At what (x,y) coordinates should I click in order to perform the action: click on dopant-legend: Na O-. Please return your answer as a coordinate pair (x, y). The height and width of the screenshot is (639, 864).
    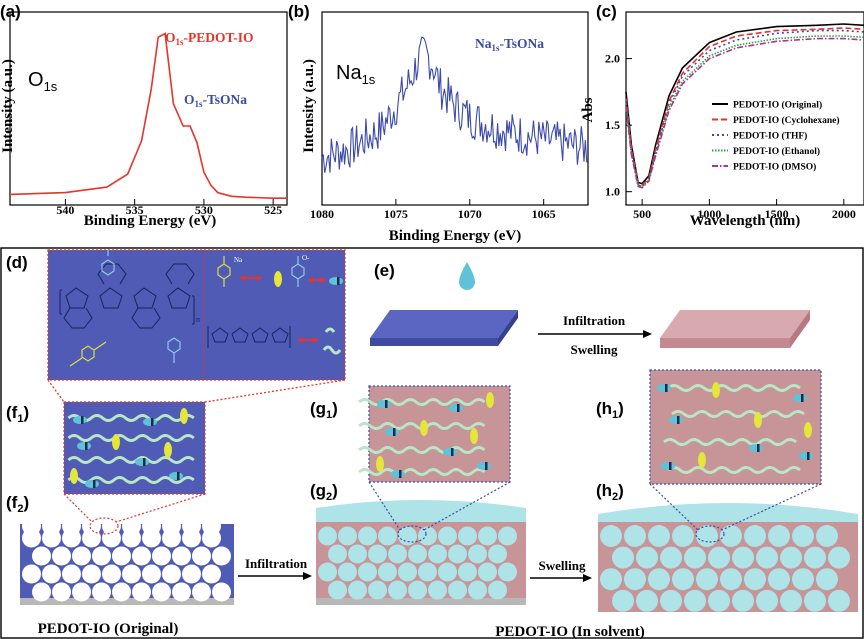
    Looking at the image, I should click on (275, 304).